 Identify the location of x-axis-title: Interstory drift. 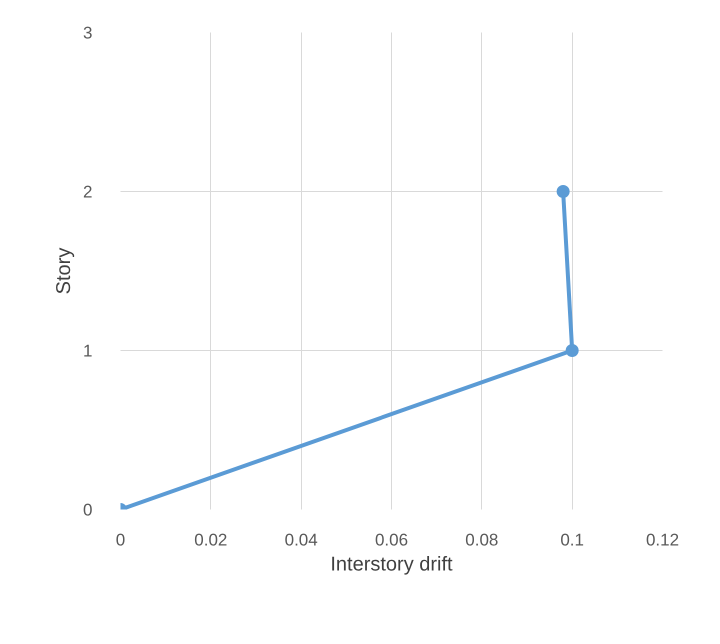
(392, 565).